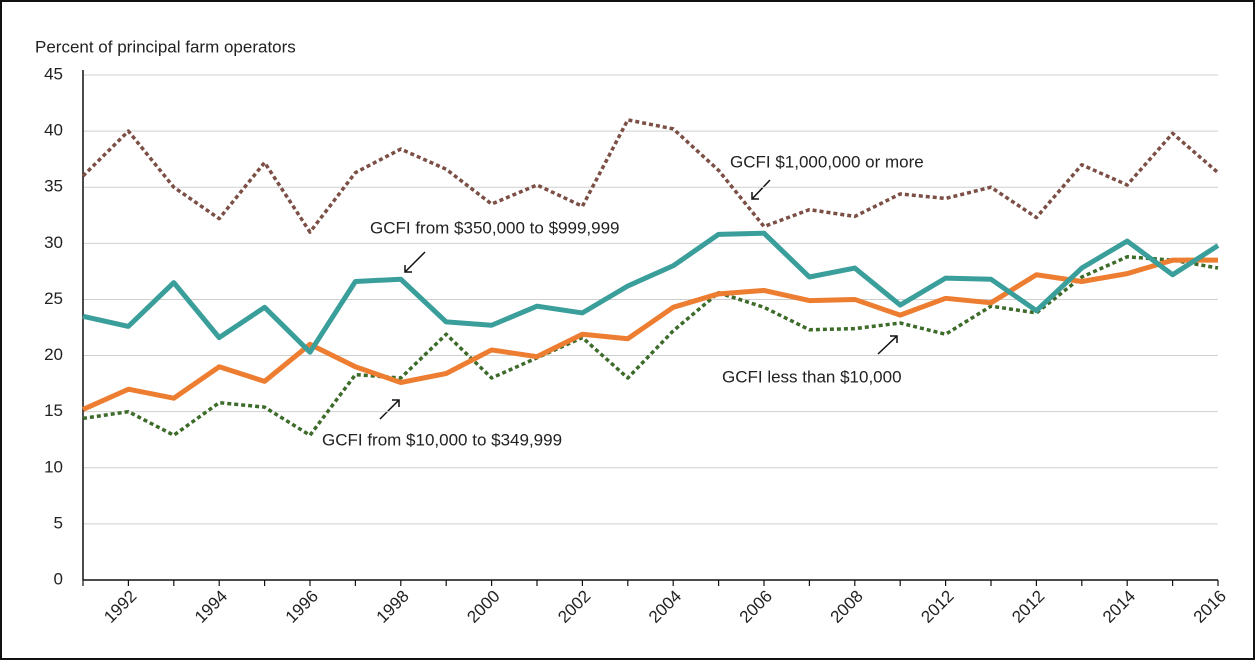 The image size is (1255, 660). I want to click on series-label: GCFI from $350,000 to $999,999, so click(495, 227).